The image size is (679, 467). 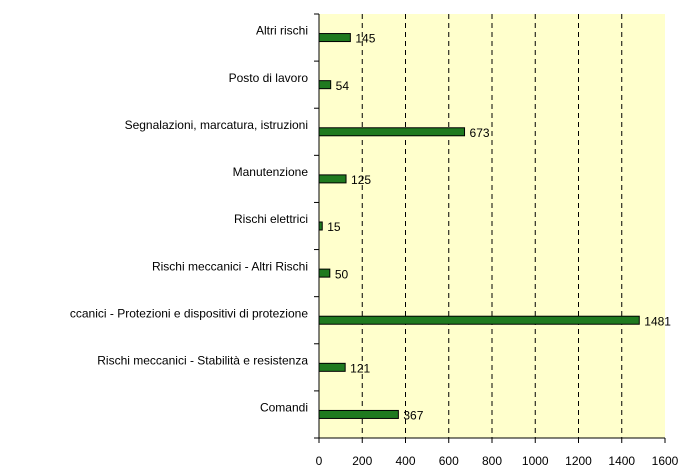 What do you see at coordinates (334, 227) in the screenshot?
I see `value-label: 15` at bounding box center [334, 227].